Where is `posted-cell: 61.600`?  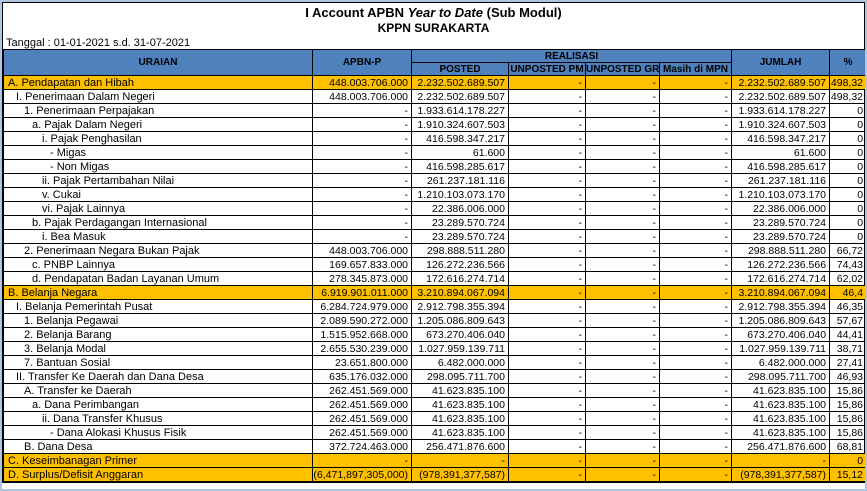 posted-cell: 61.600 is located at coordinates (460, 152).